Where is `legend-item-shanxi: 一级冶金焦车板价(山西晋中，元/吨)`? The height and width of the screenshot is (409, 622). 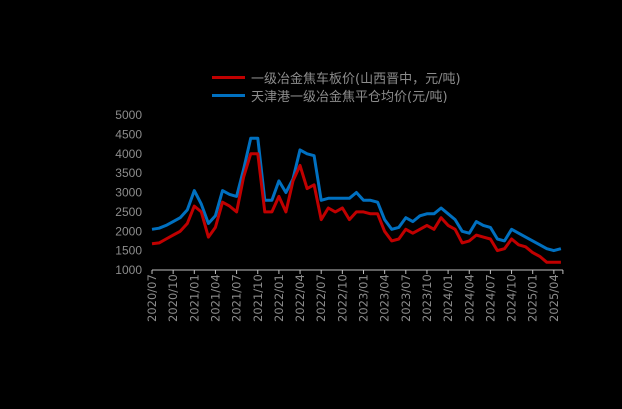 legend-item-shanxi: 一级冶金焦车板价(山西晋中，元/吨) is located at coordinates (336, 77).